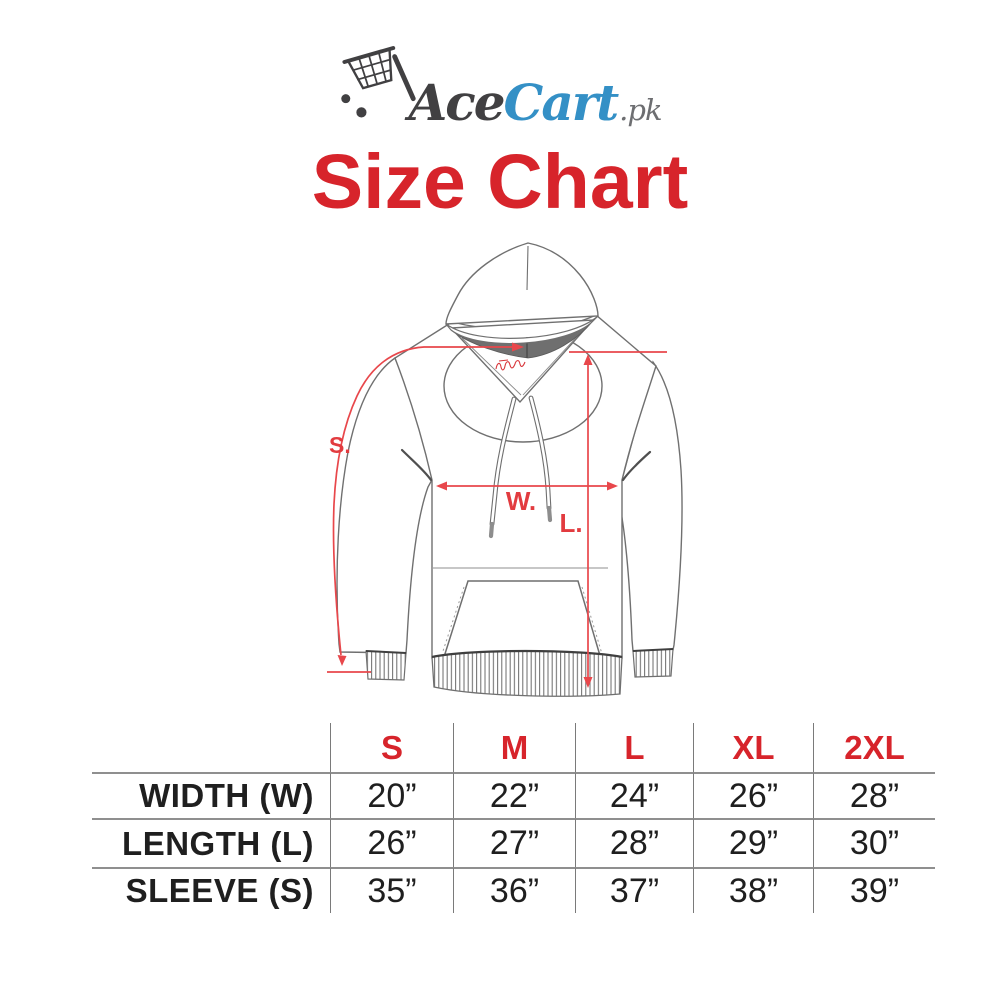  I want to click on measurement-lines, so click(497, 512).